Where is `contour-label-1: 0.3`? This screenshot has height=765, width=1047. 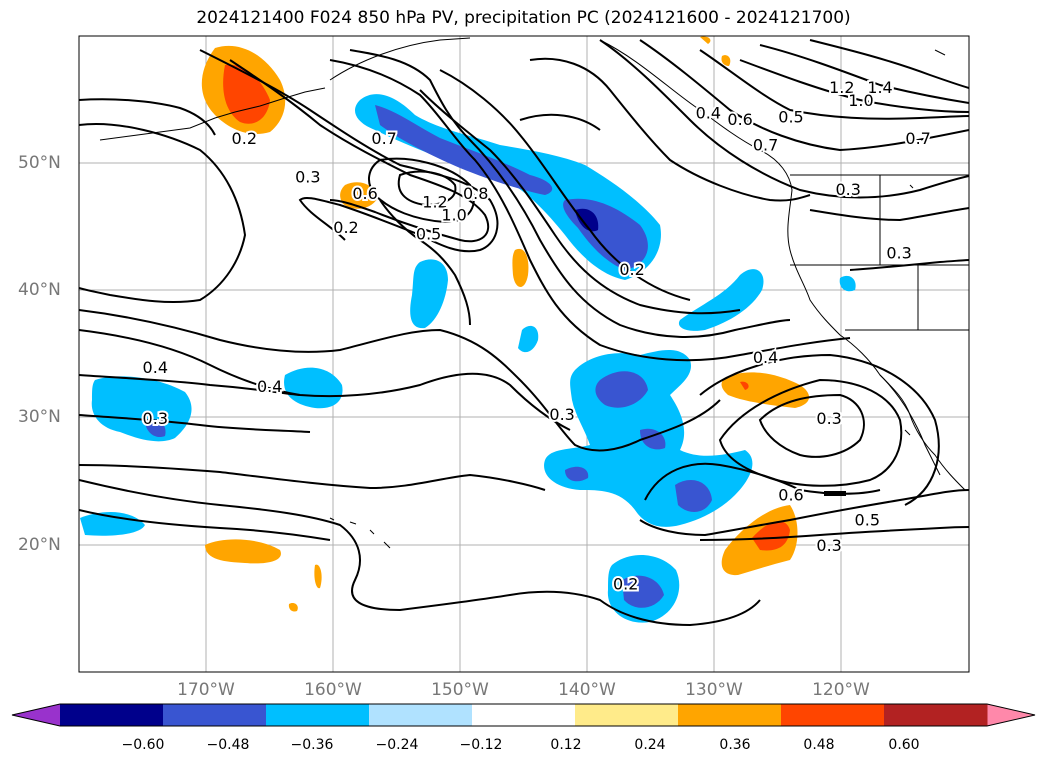 contour-label-1: 0.3 is located at coordinates (307, 176).